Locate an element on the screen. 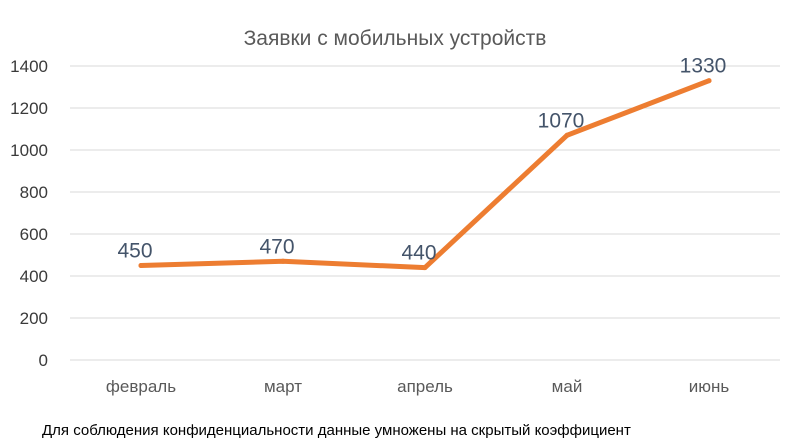 The width and height of the screenshot is (798, 448). x-tick-label: март is located at coordinates (283, 386).